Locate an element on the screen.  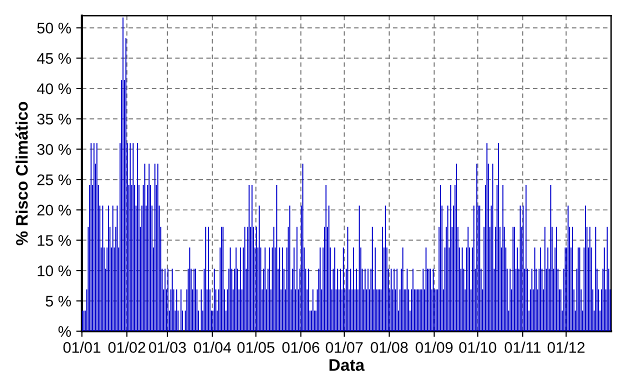
x-axis-title: Data is located at coordinates (347, 365).